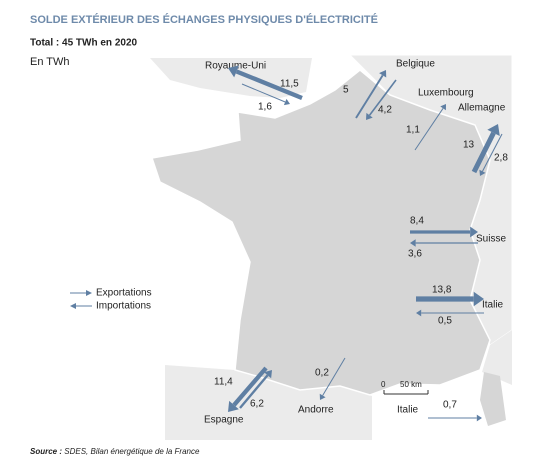  I want to click on flow-label: 2,8, so click(501, 158).